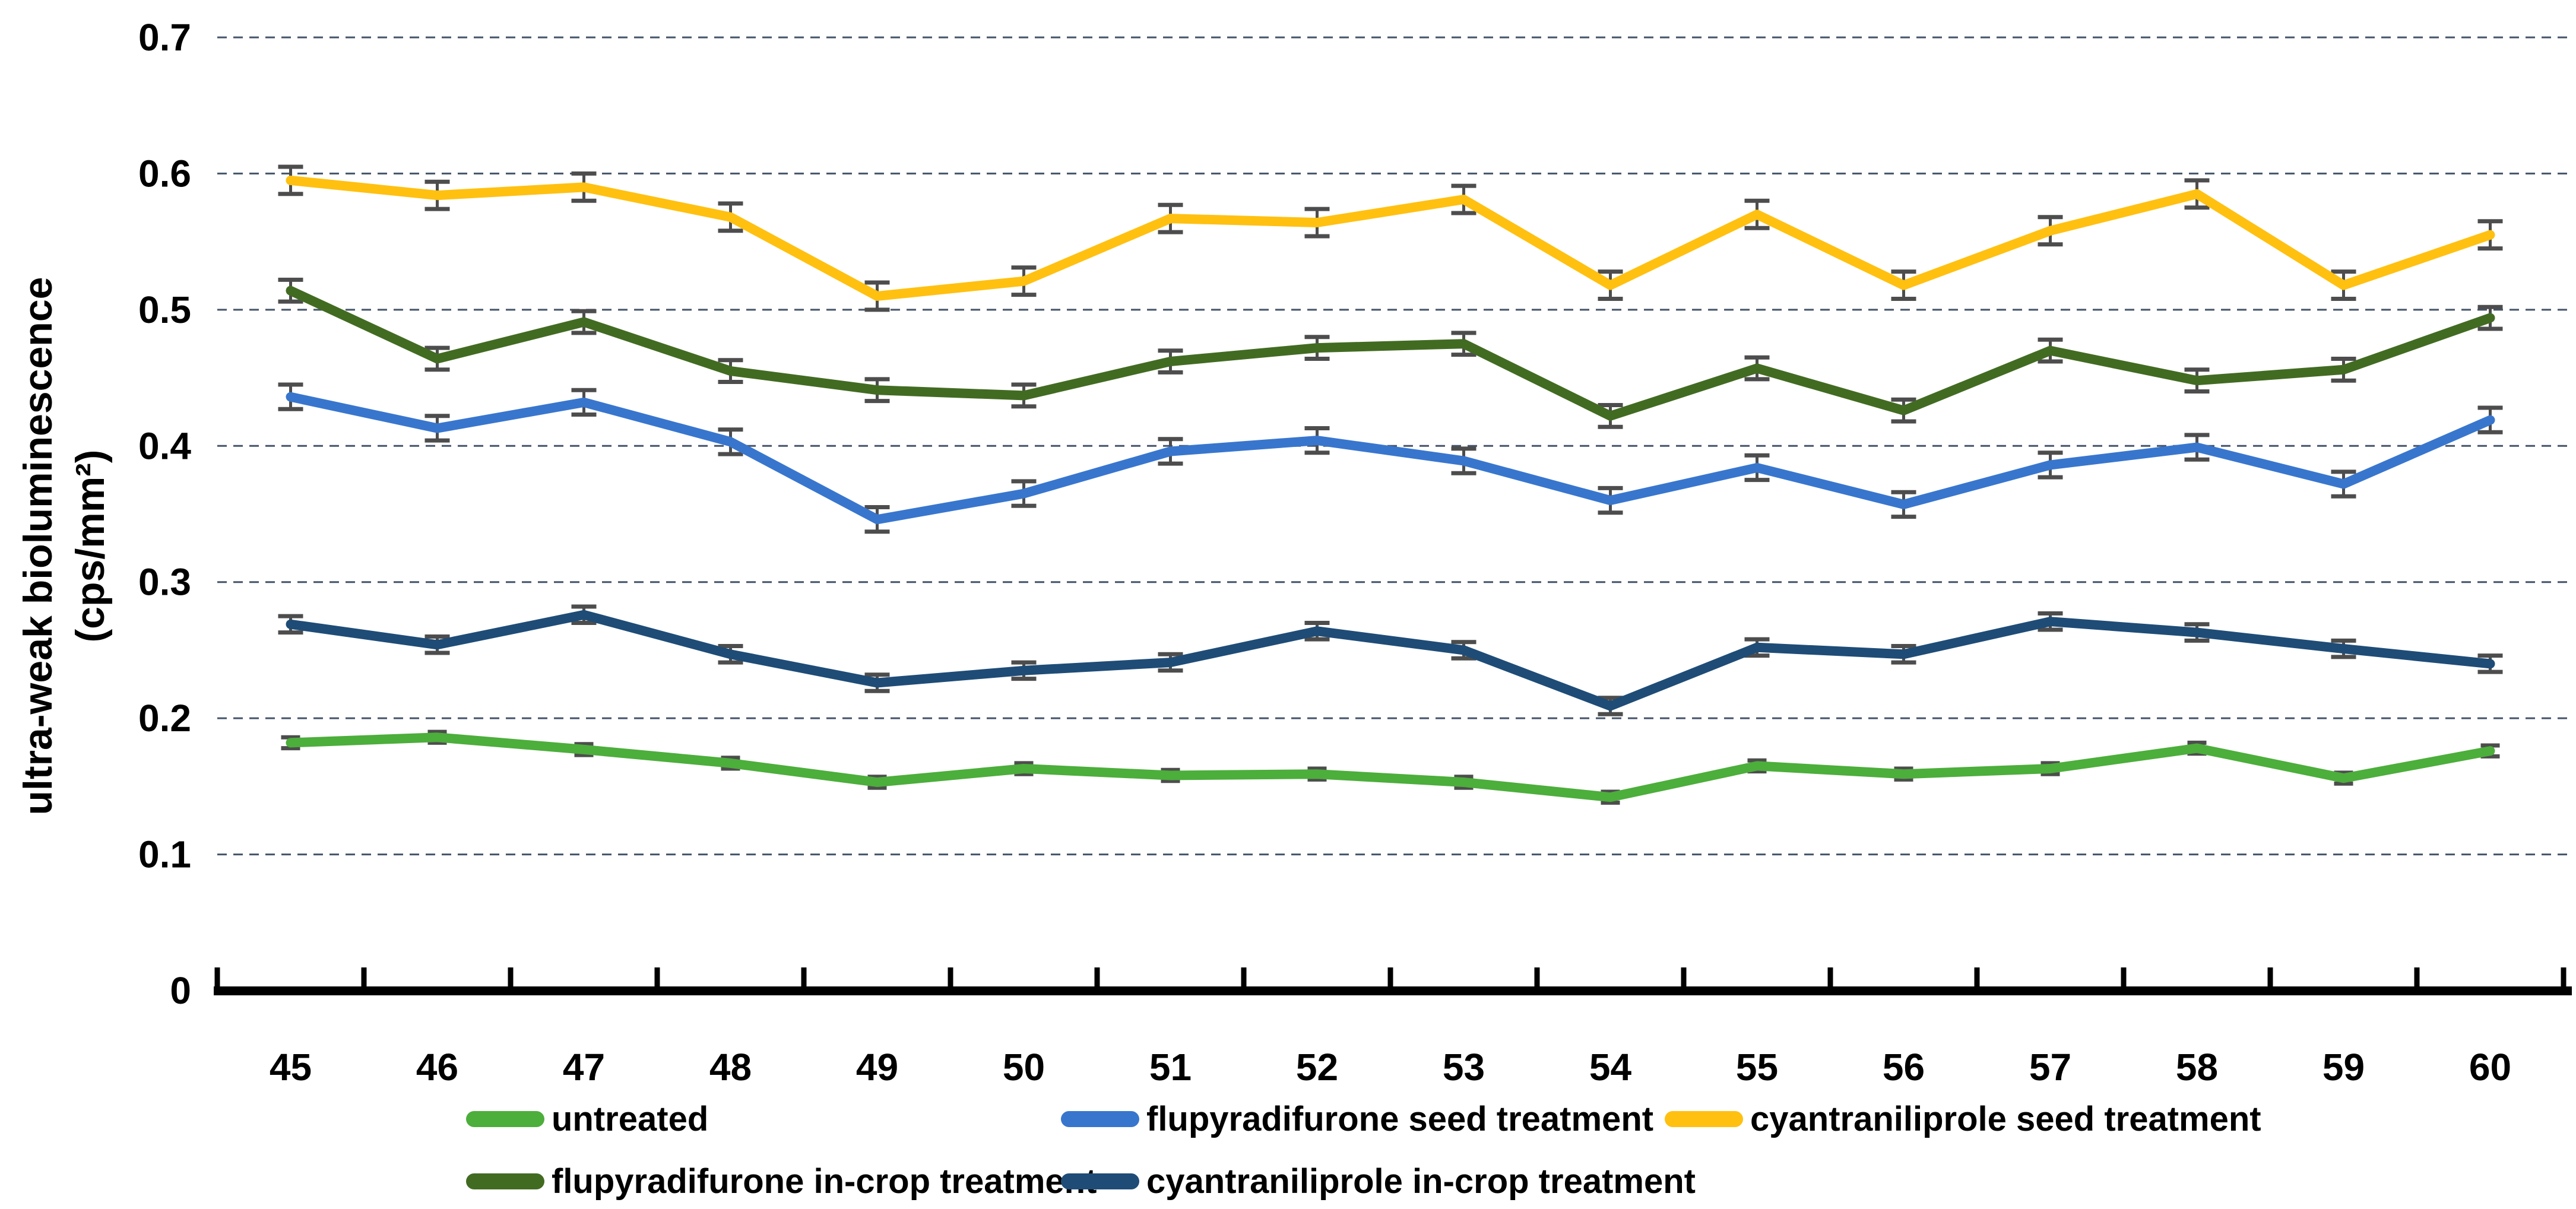 The height and width of the screenshot is (1209, 2576). What do you see at coordinates (1100, 1119) in the screenshot?
I see `legend-swatch-flupyradifurone-seed-treatment` at bounding box center [1100, 1119].